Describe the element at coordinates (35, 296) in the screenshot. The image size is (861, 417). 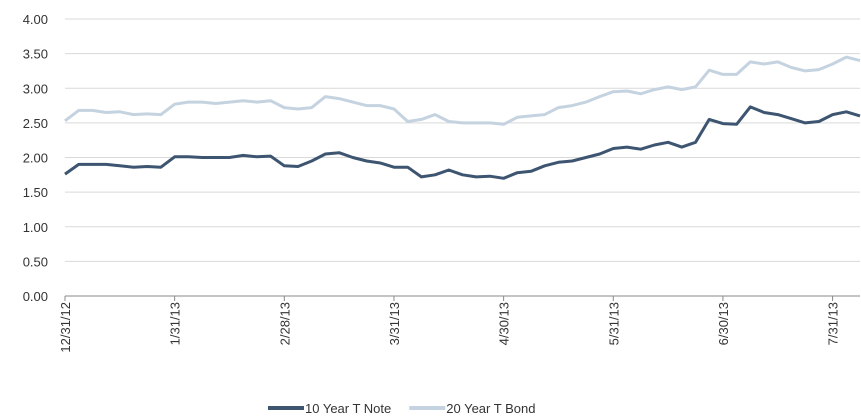
I see `y-tick-label: 0.00` at that location.